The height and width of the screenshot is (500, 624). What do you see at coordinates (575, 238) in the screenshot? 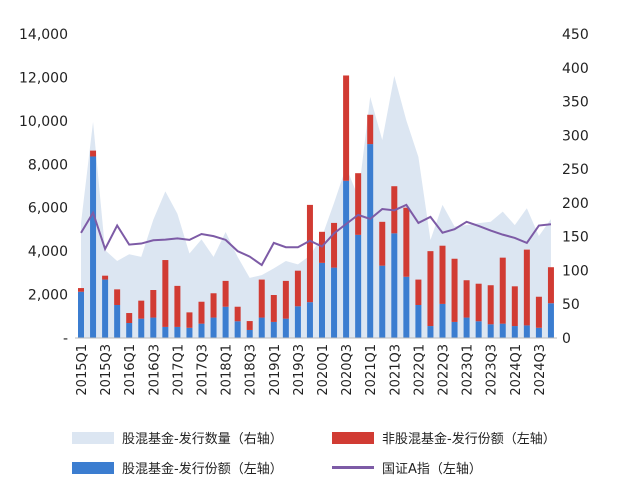
I see `right-tick-label: 150` at bounding box center [575, 238].